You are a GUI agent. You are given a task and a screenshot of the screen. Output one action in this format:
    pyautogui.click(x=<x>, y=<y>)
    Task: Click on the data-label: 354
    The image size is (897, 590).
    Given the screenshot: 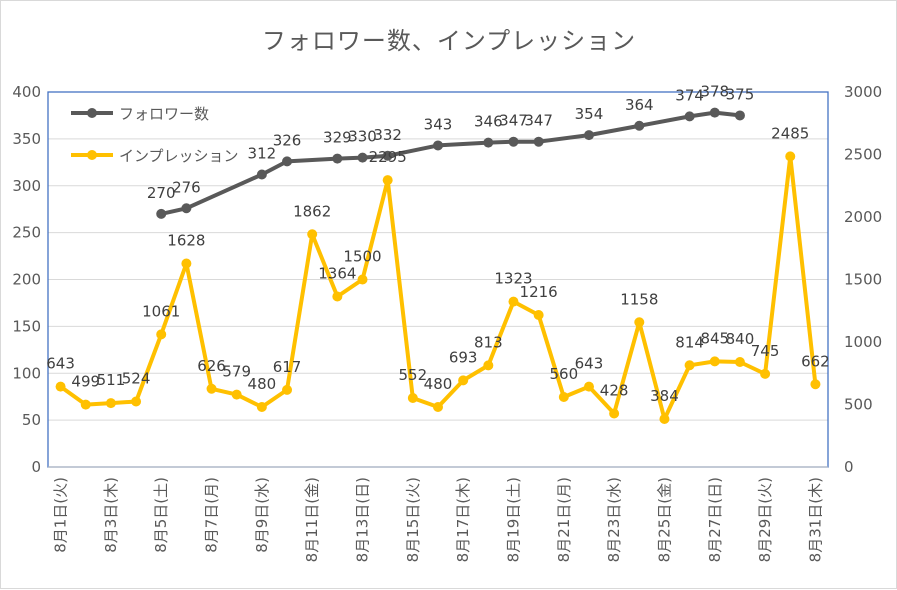 What is the action you would take?
    pyautogui.click(x=589, y=114)
    